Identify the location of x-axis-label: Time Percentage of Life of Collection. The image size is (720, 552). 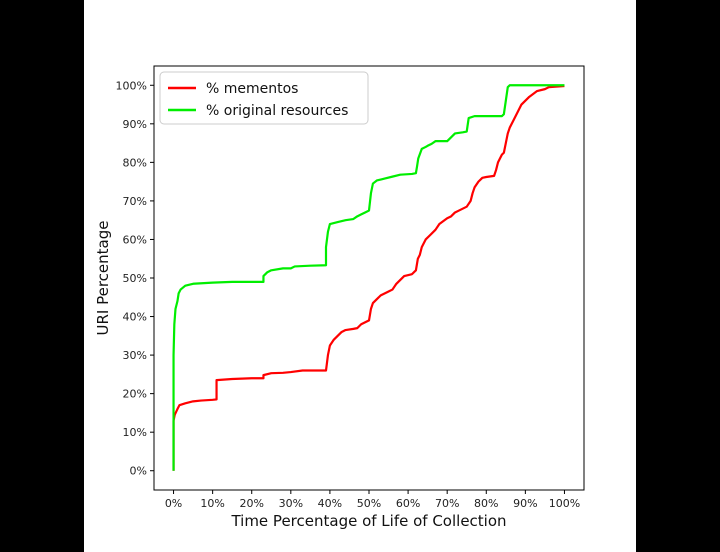
(368, 521).